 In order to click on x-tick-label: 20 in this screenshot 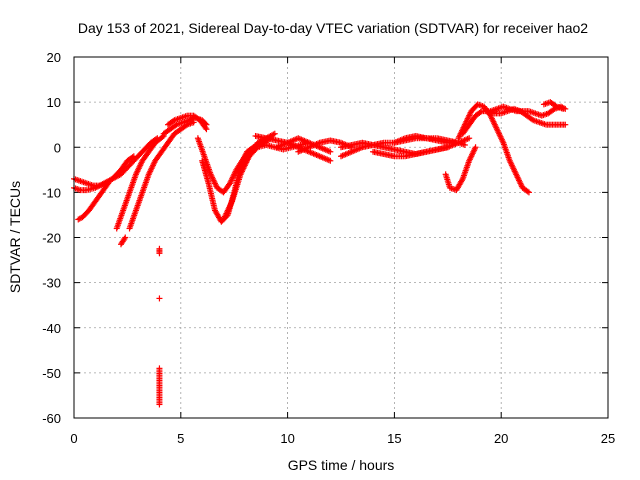, I will do `click(501, 438)`.